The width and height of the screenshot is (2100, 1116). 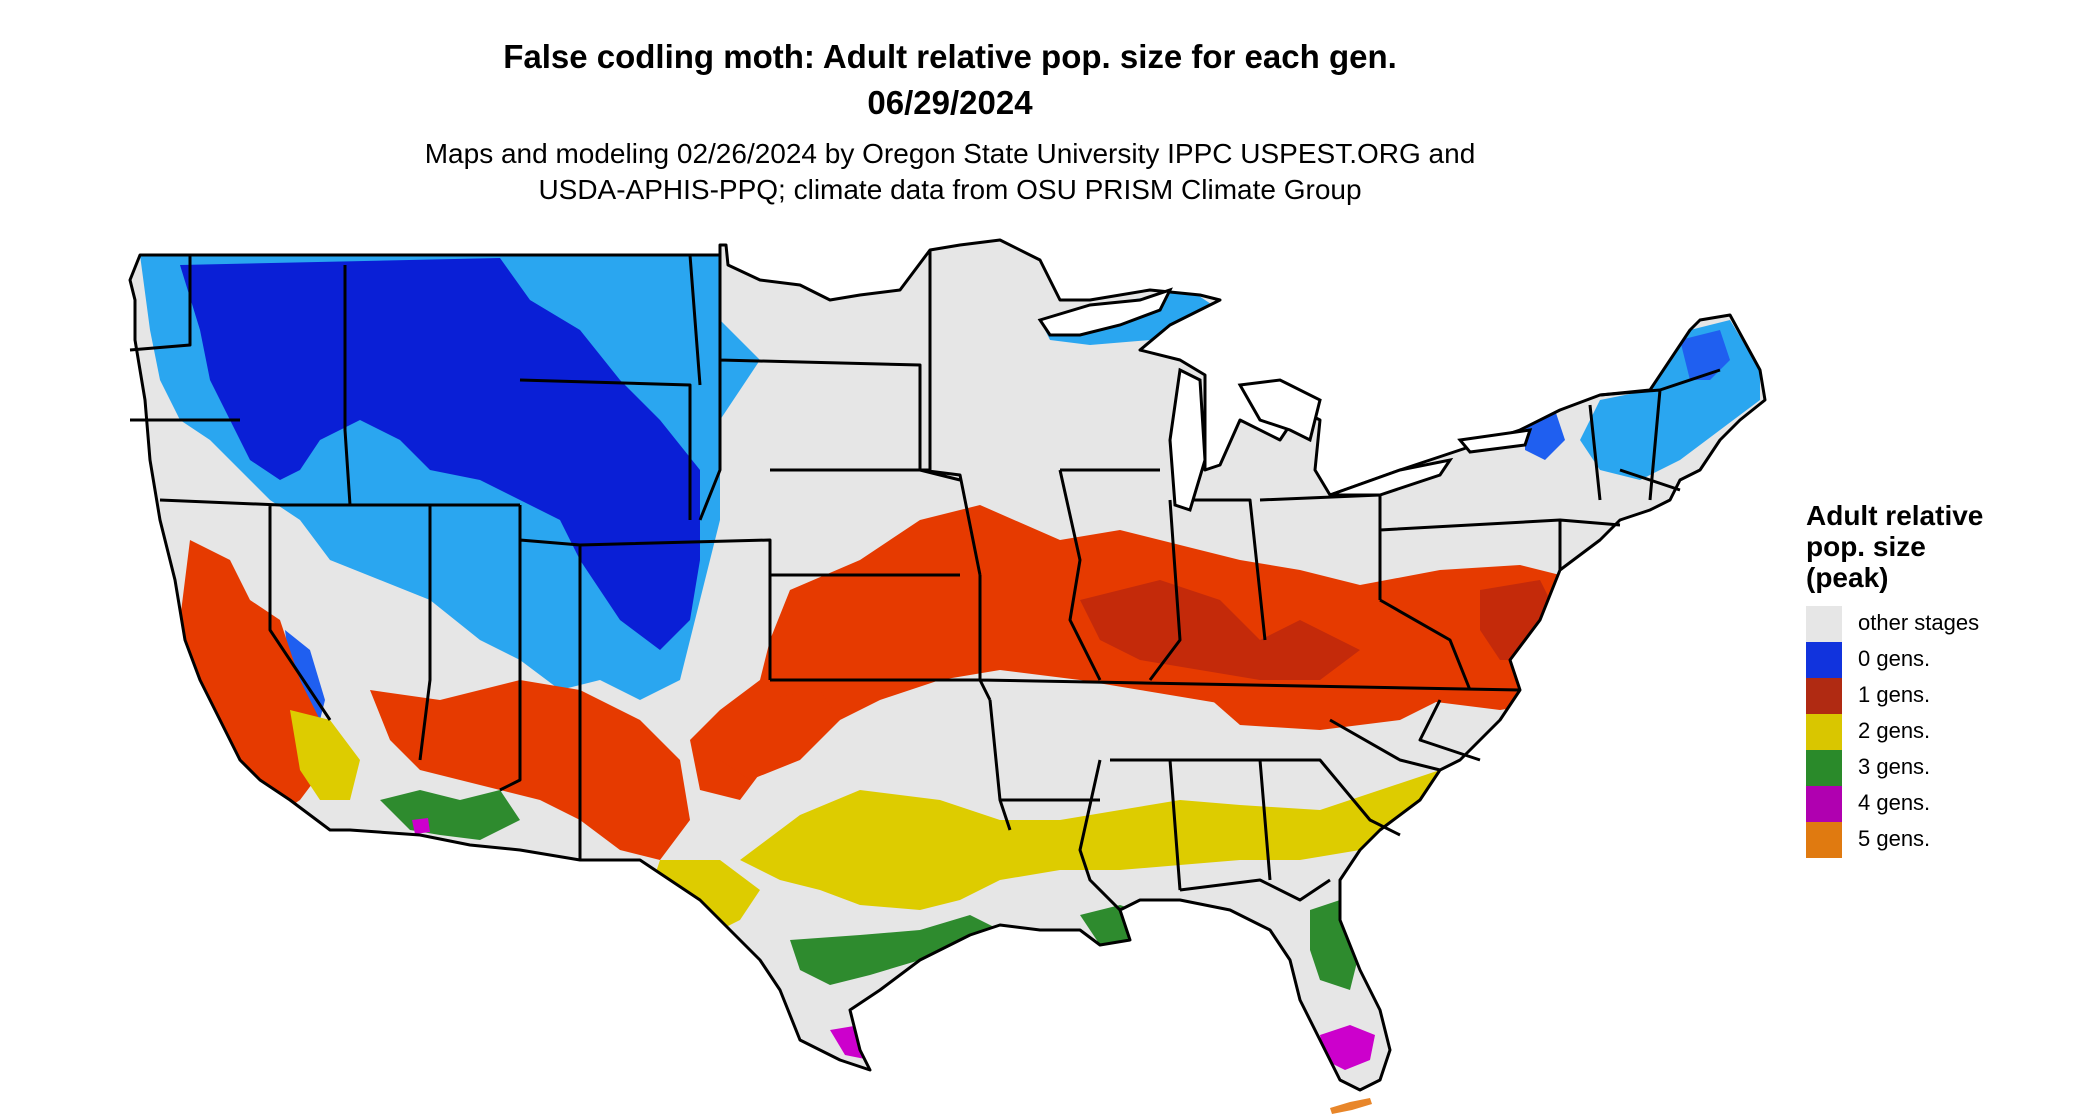 I want to click on great-lakes, so click(x=1285, y=399).